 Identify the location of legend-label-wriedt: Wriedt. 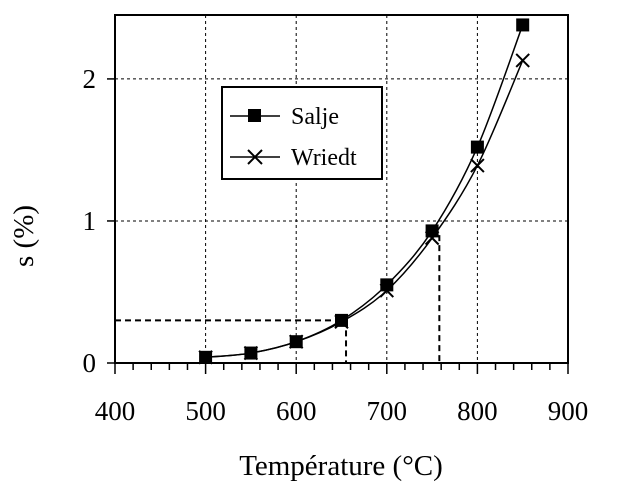
(324, 158).